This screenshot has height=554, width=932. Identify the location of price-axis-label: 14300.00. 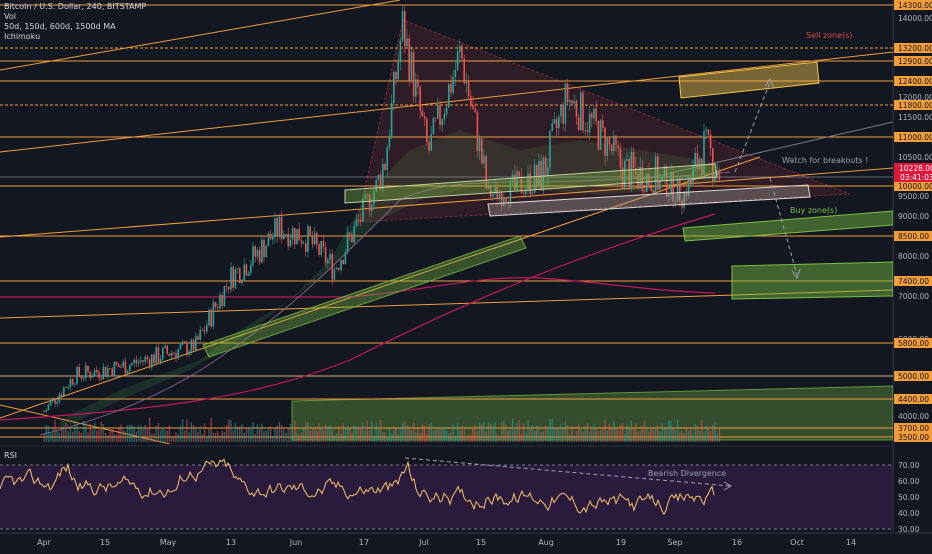
(915, 5).